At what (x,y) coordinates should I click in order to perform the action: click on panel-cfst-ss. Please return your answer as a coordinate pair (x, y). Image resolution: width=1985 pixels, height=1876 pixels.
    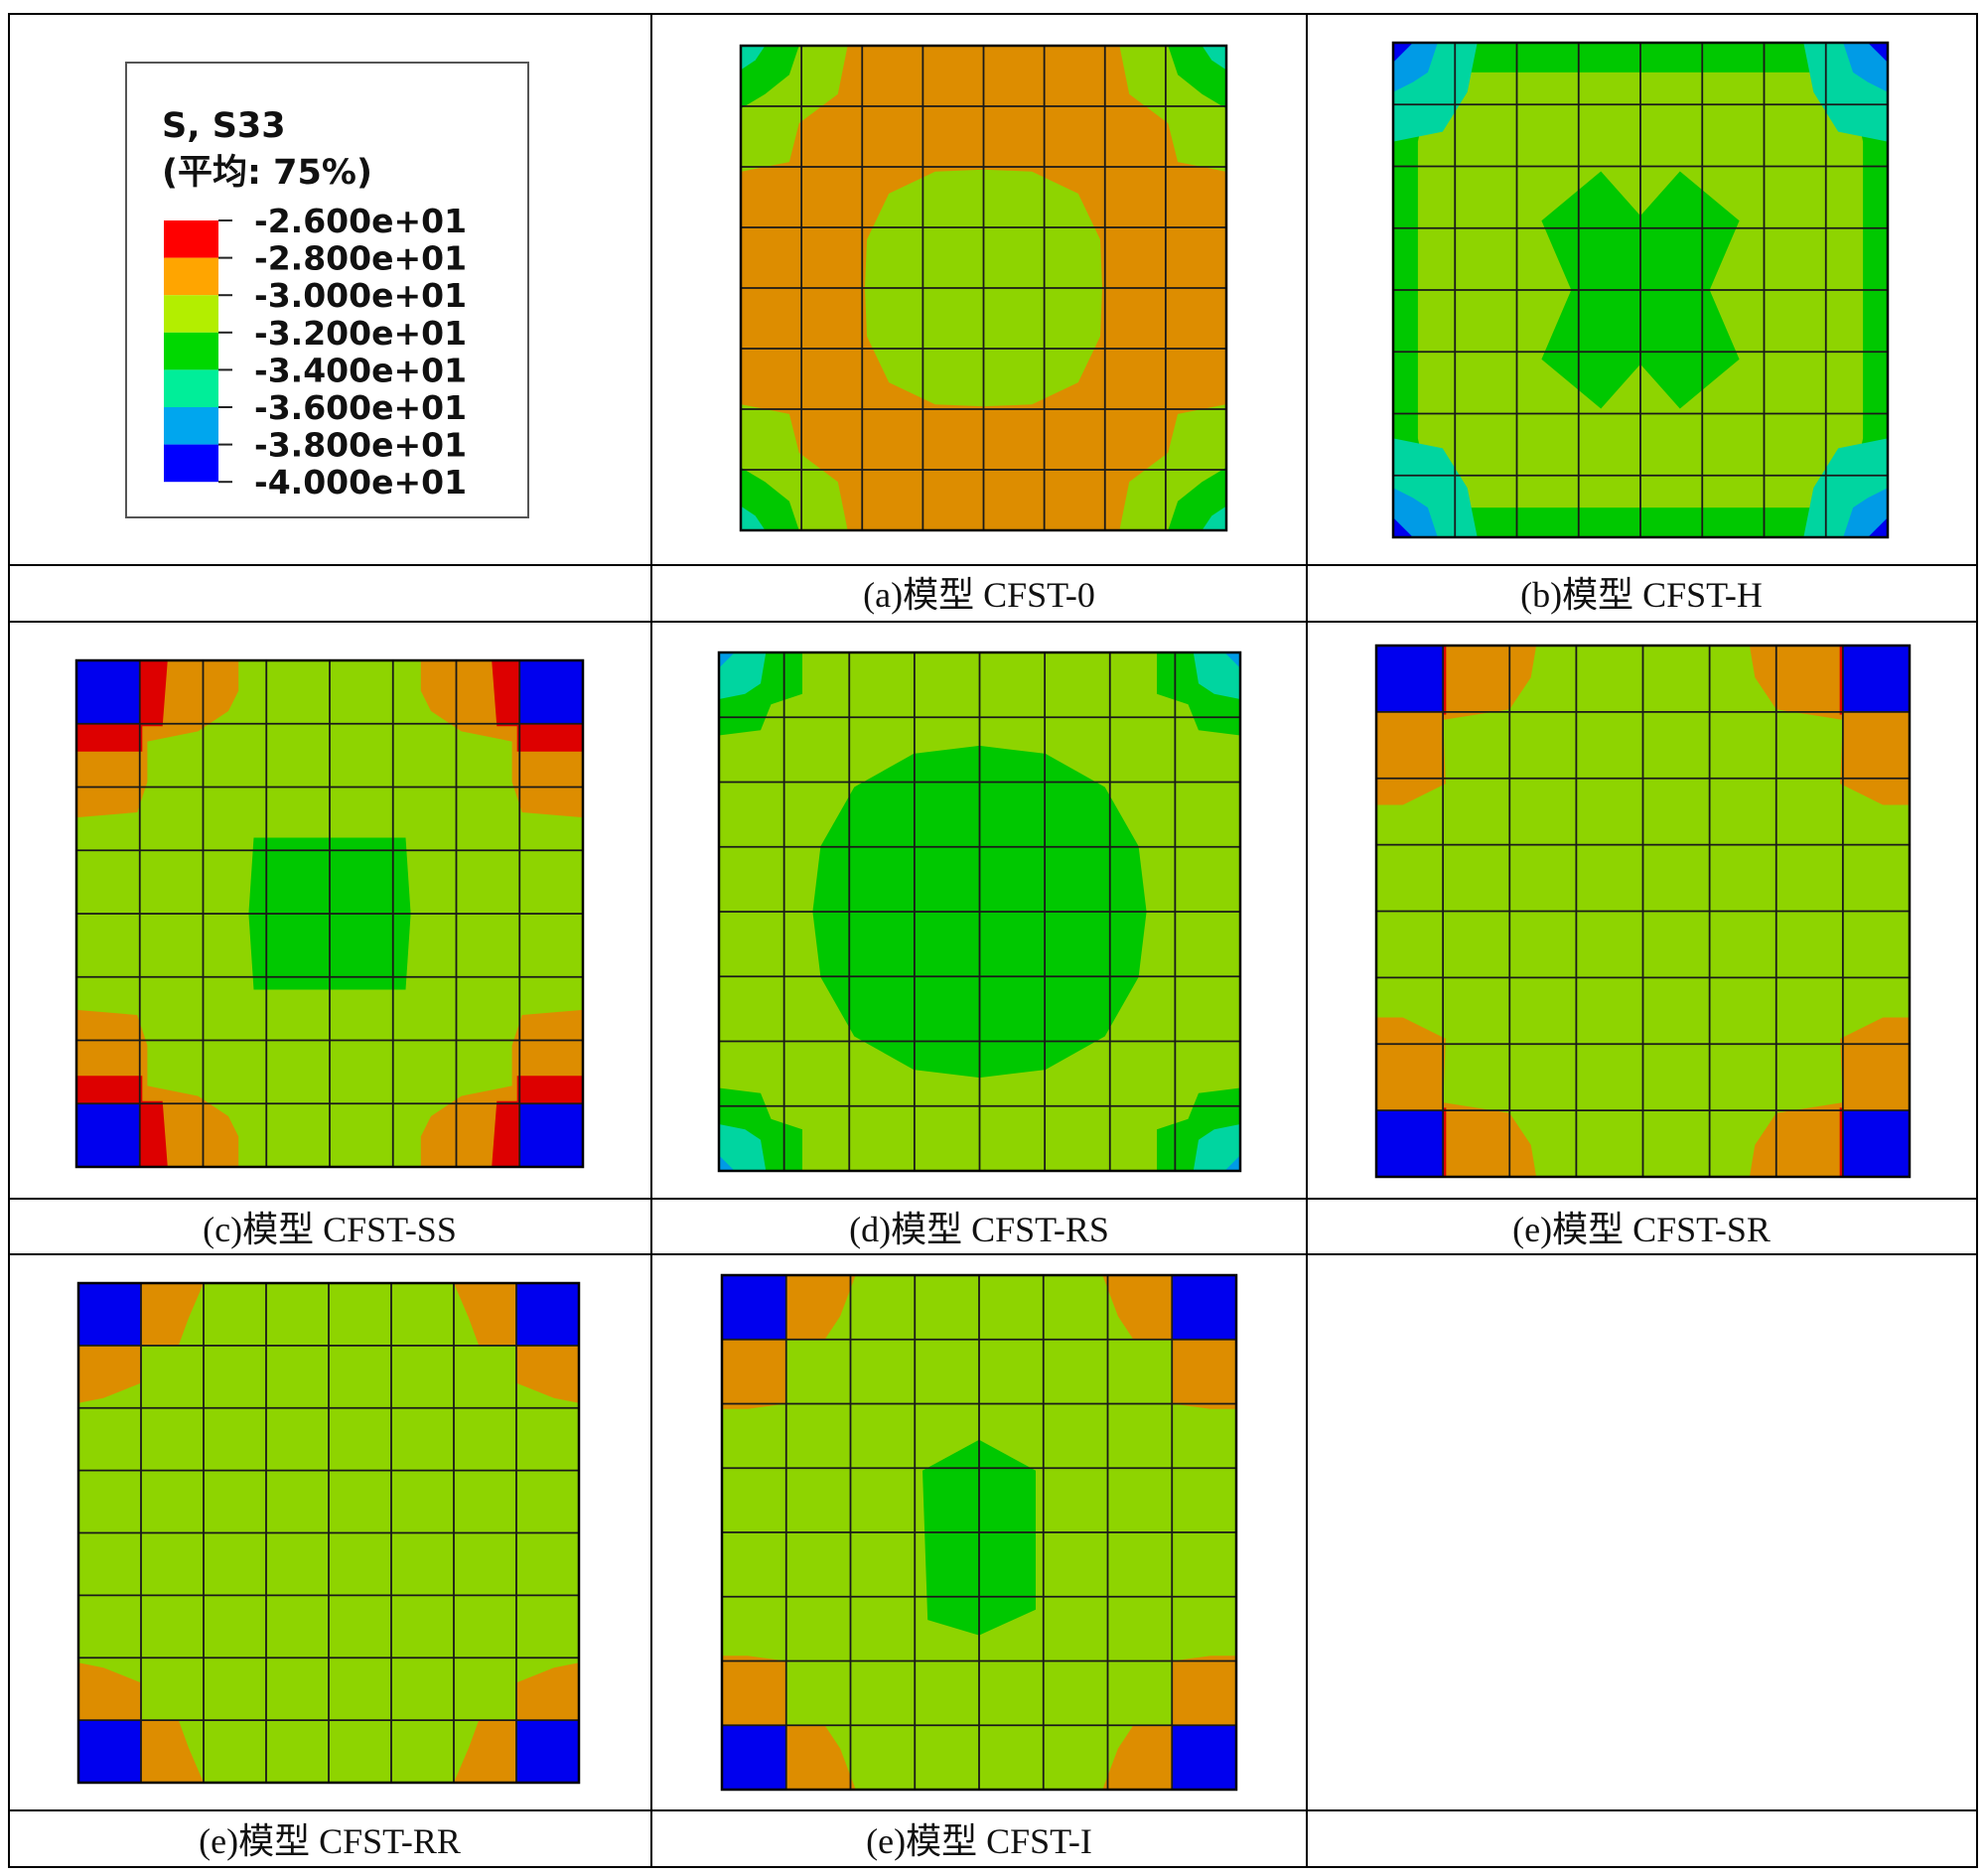
    Looking at the image, I should click on (330, 914).